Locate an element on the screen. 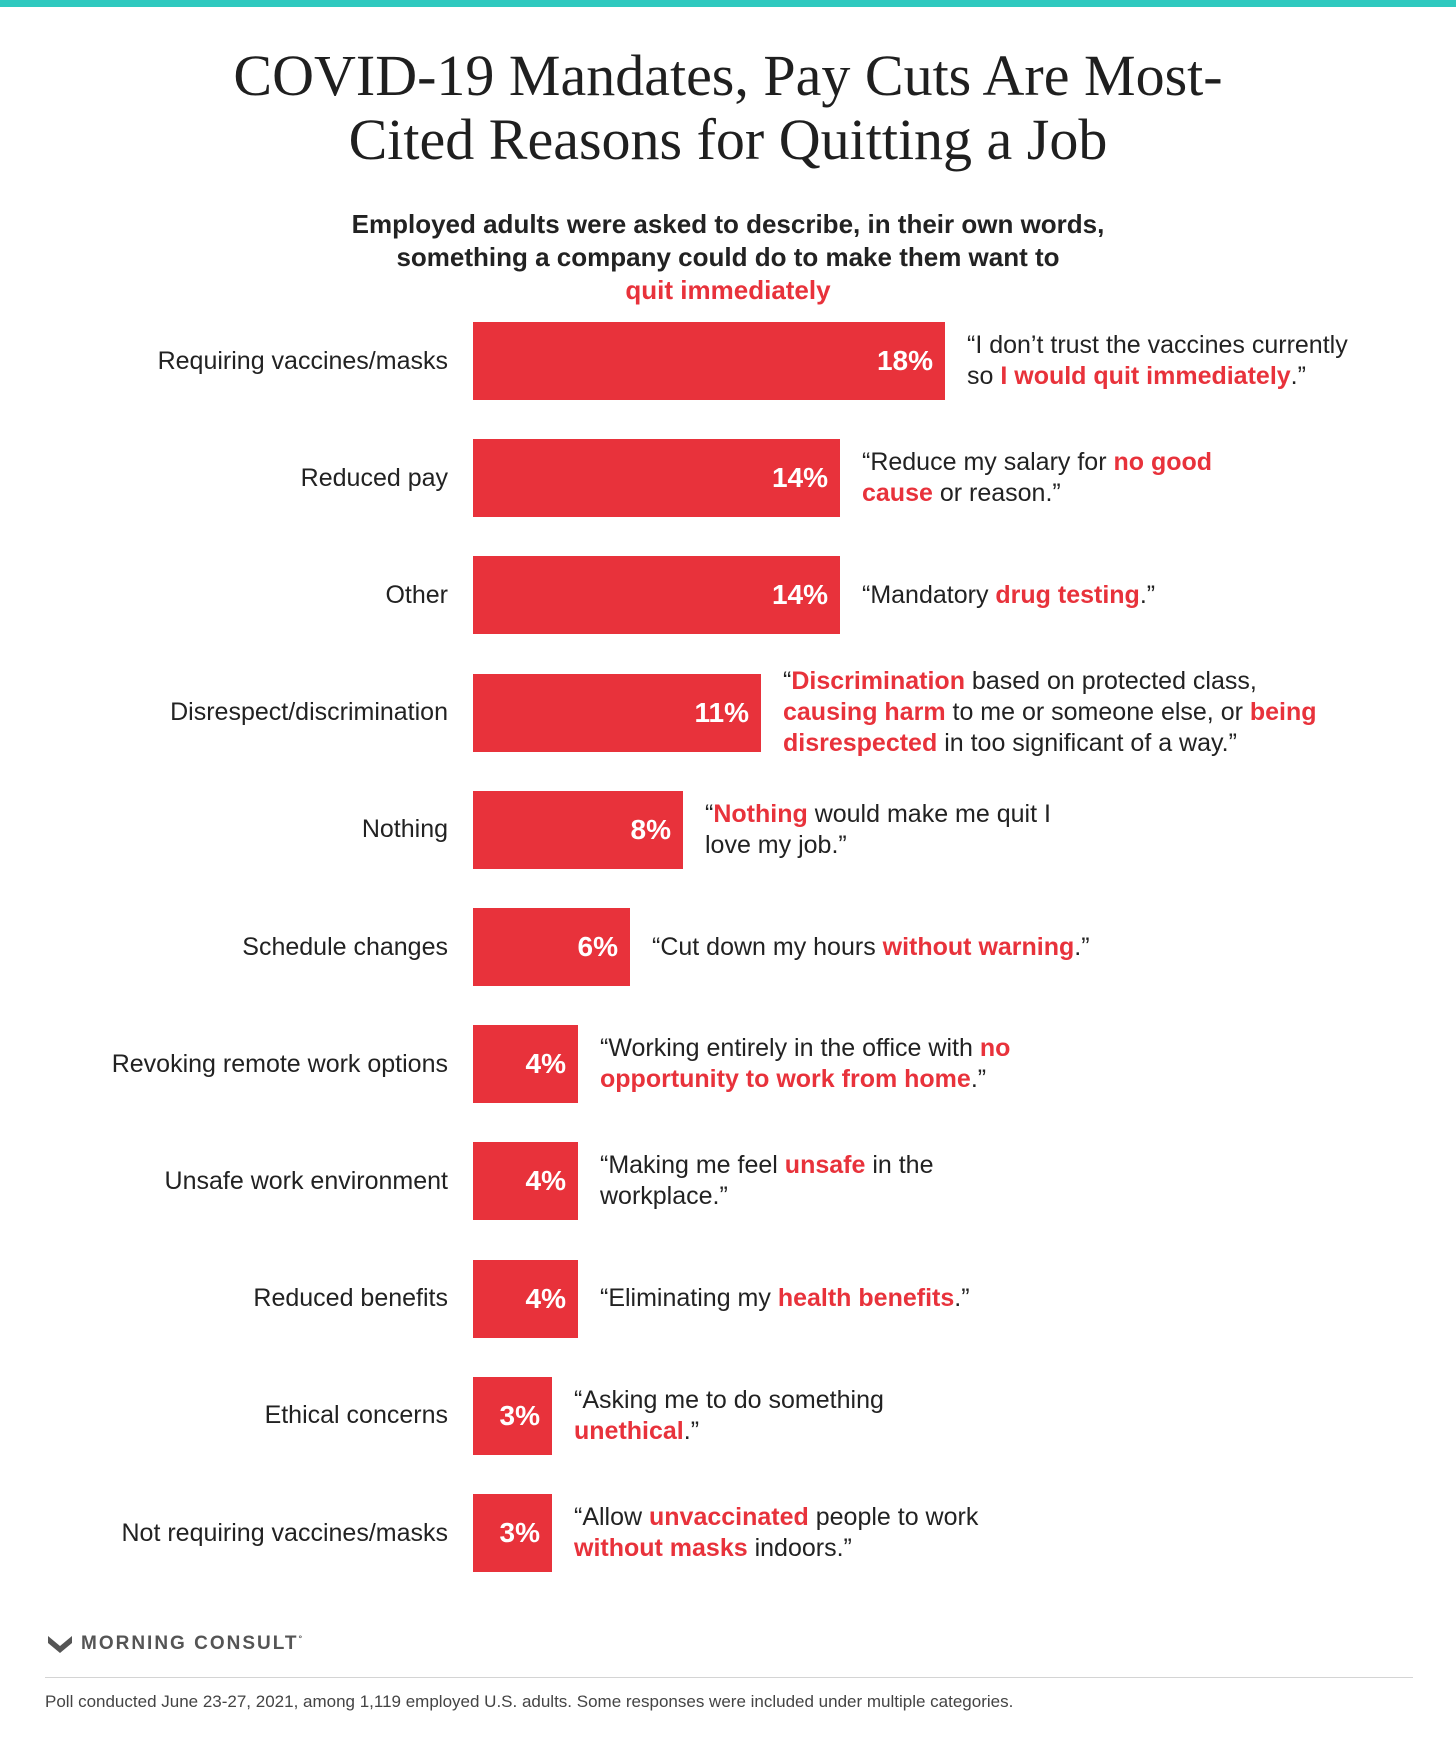  quote-line: so I would quit immediately.” is located at coordinates (1157, 376).